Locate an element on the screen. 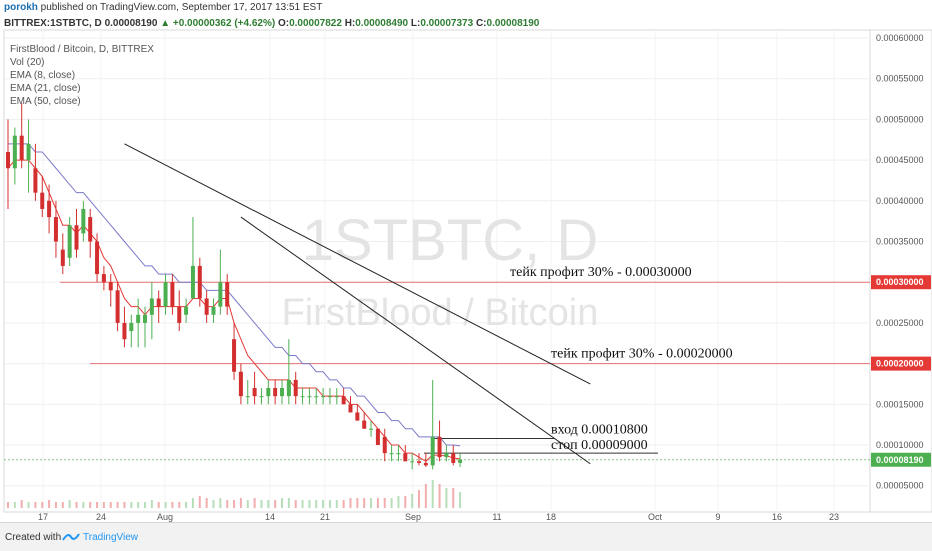  y-tick-label: 0.00010000 is located at coordinates (900, 445).